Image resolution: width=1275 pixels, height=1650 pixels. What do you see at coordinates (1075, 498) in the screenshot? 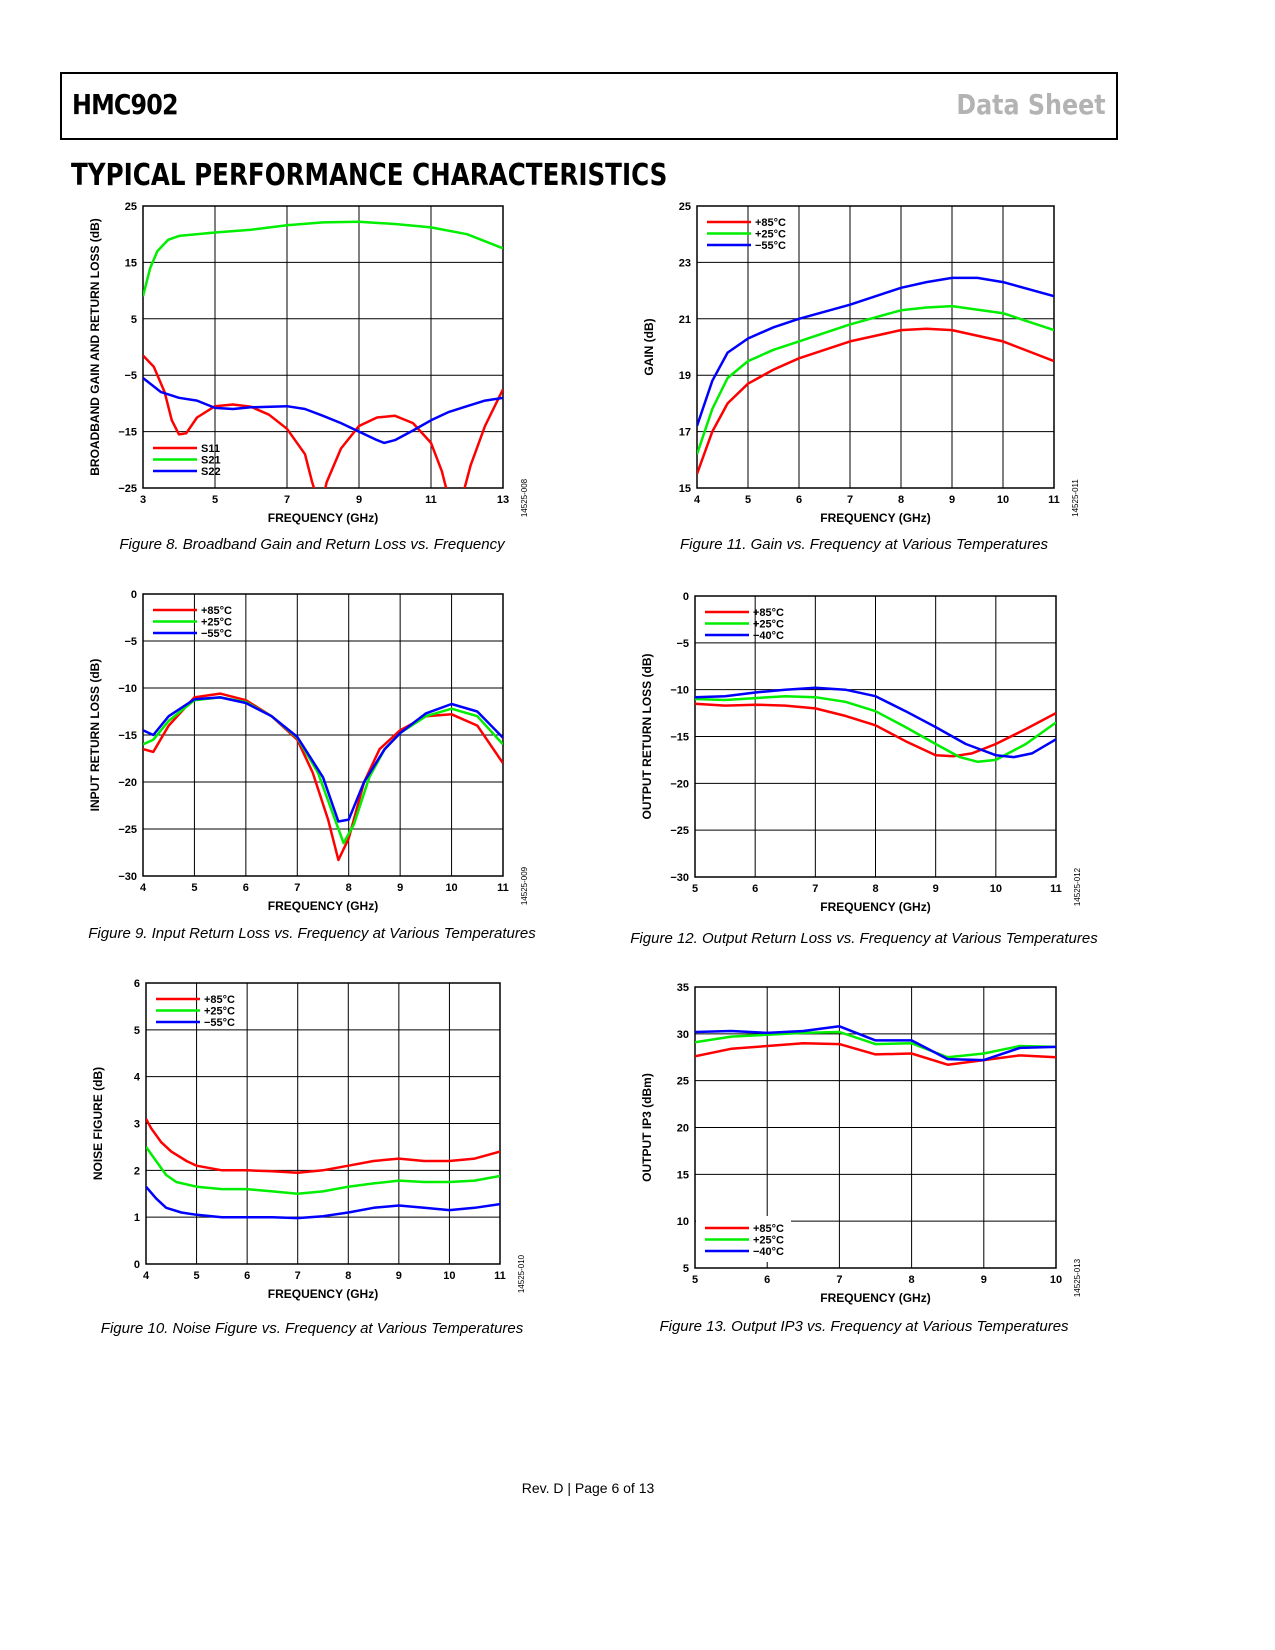
I see `figure-code: 14525-011` at bounding box center [1075, 498].